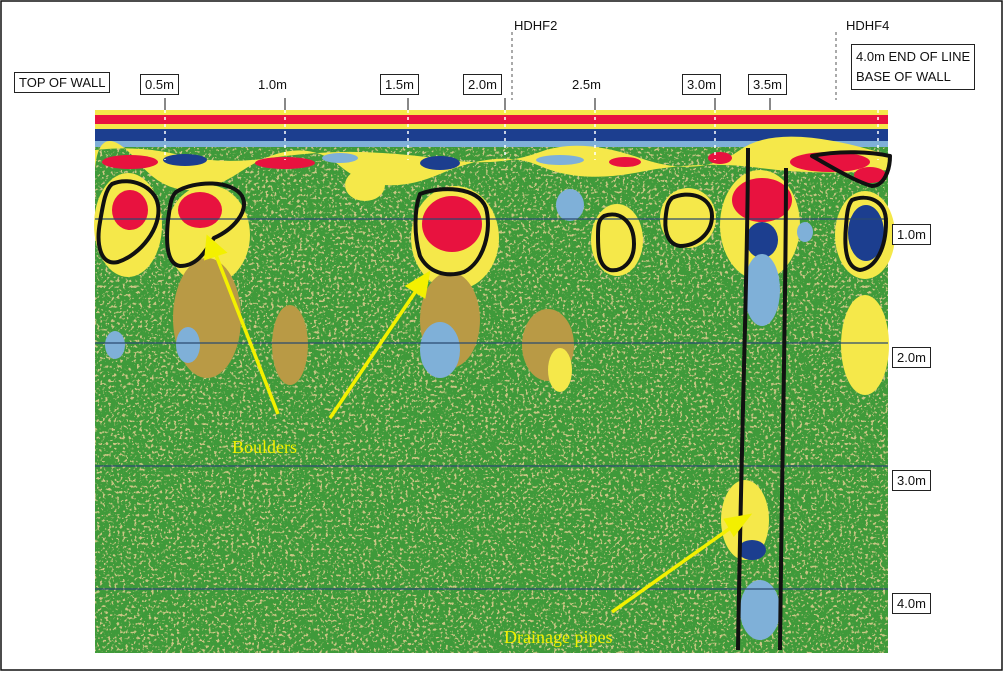 The height and width of the screenshot is (676, 1003). I want to click on surface-band-red, so click(491, 119).